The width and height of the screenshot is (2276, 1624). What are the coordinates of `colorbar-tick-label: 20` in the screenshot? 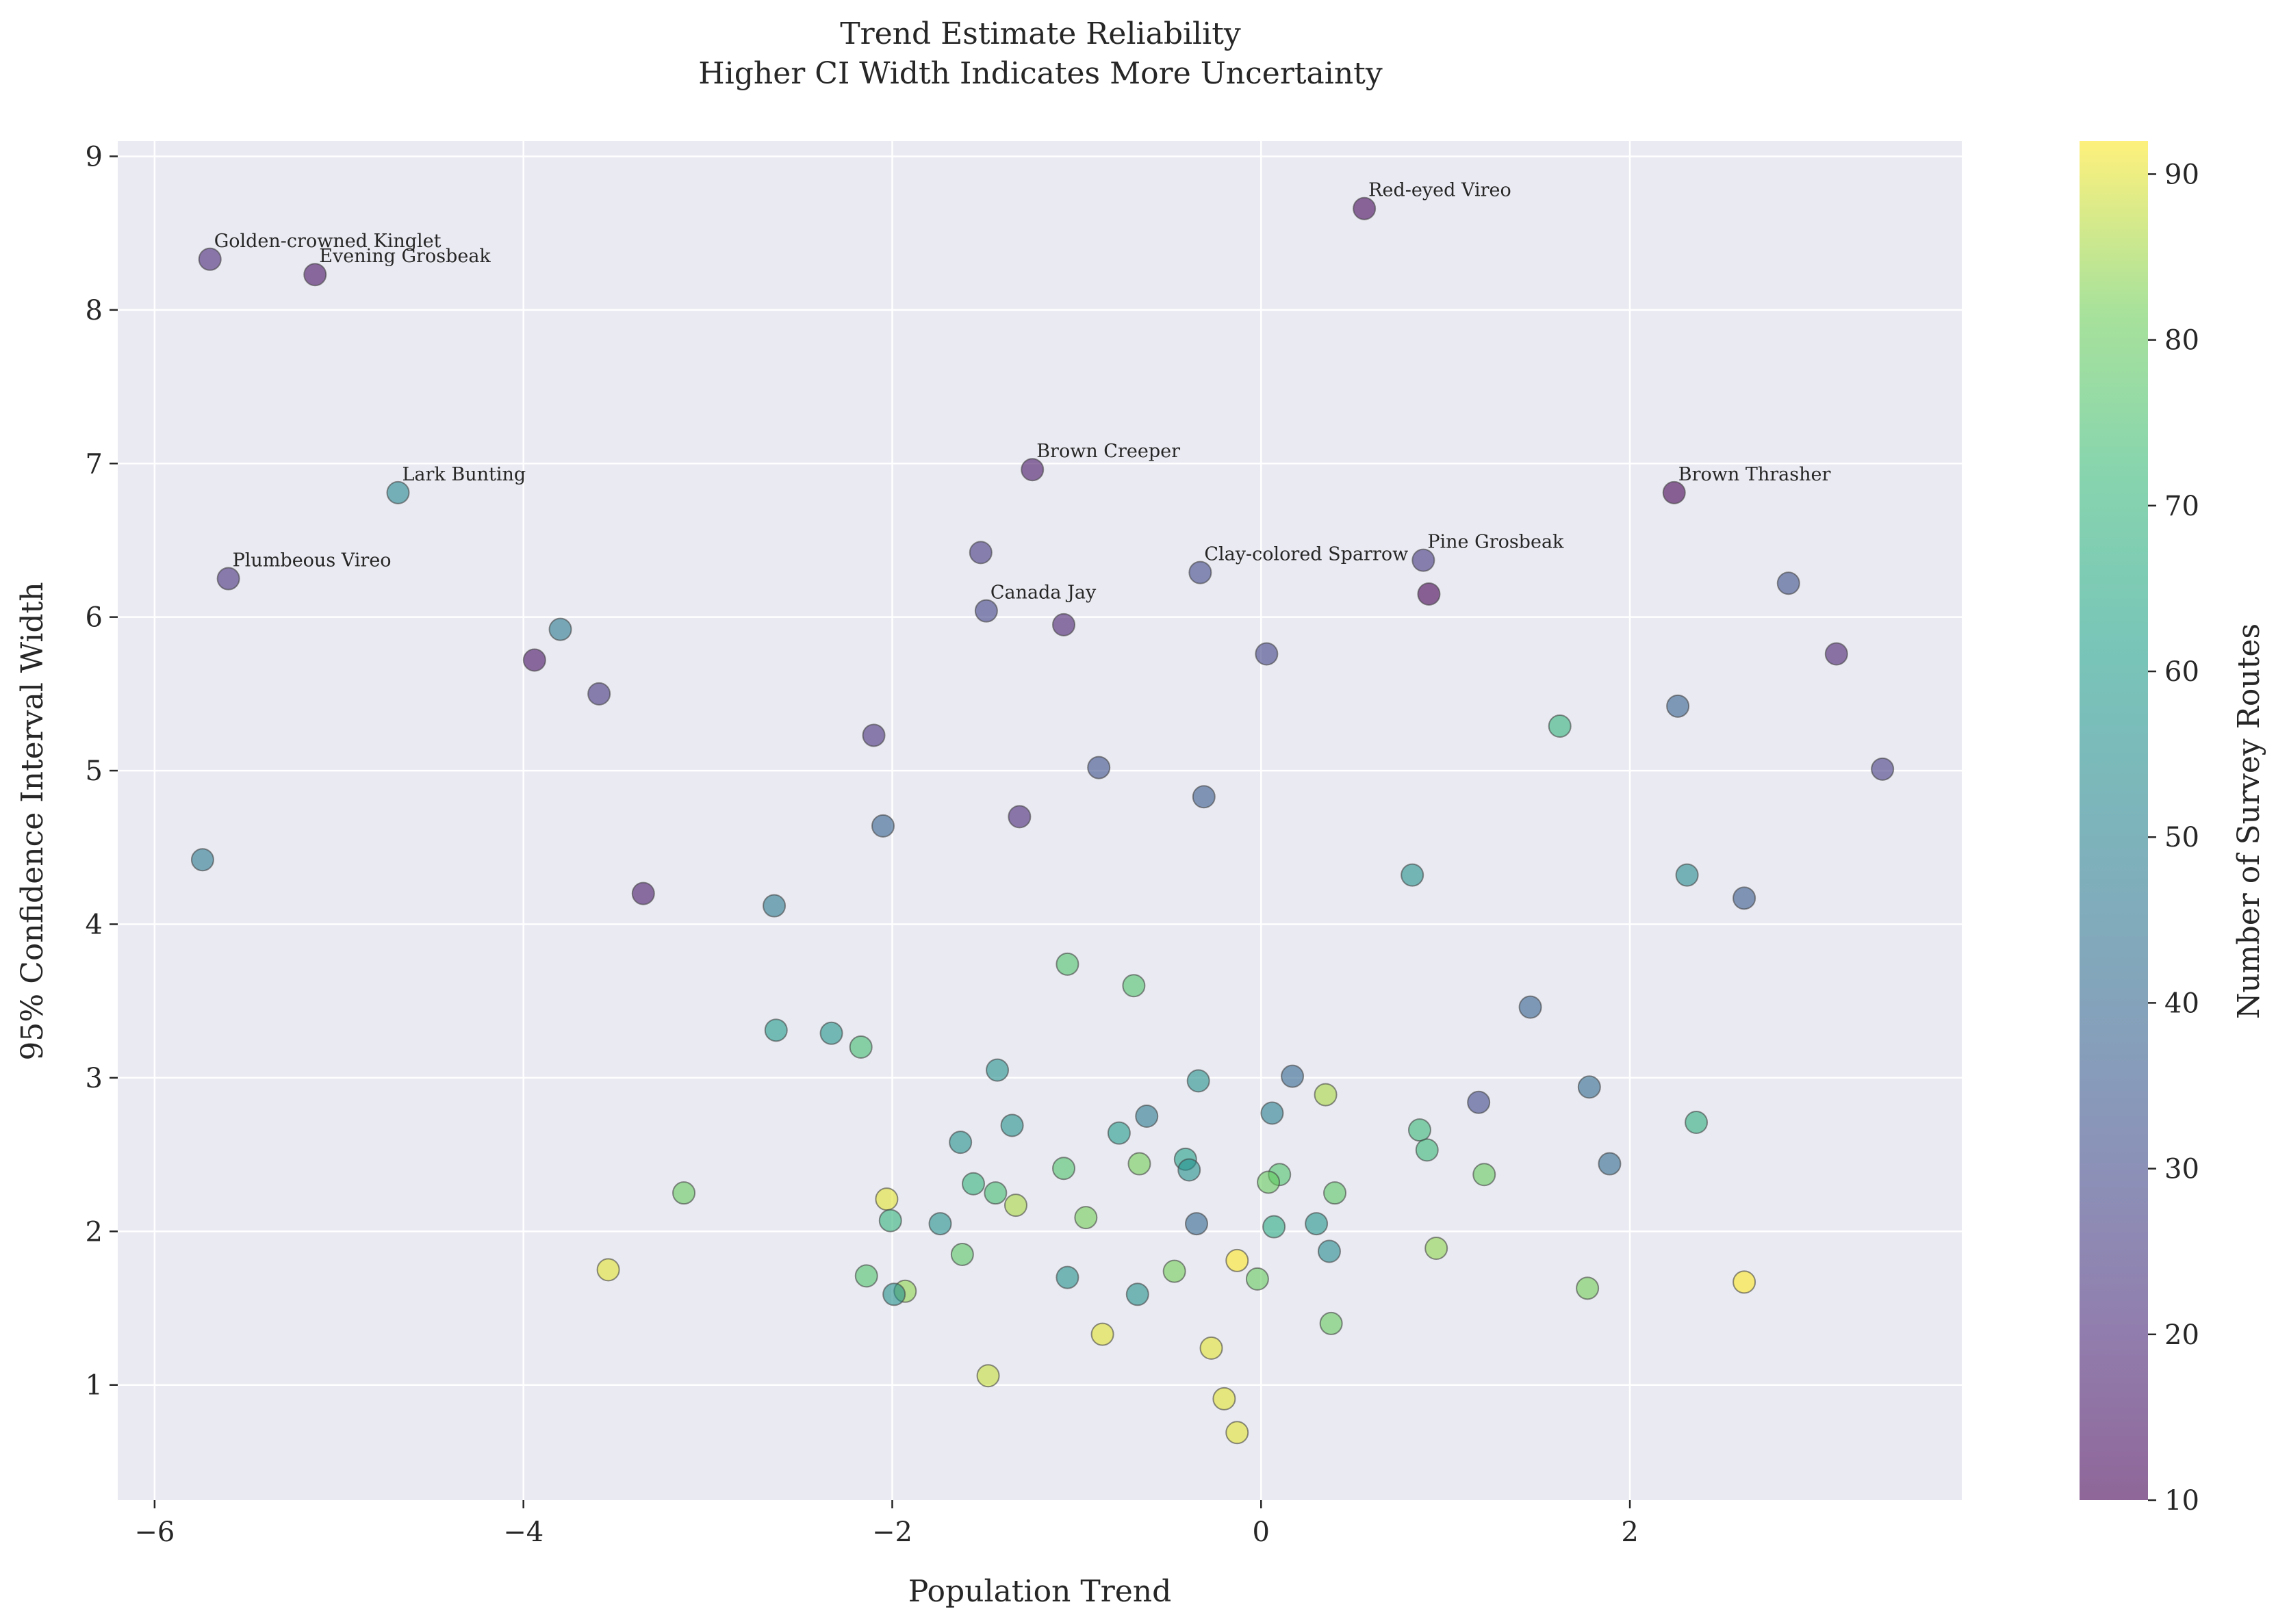 It's located at (2181, 1335).